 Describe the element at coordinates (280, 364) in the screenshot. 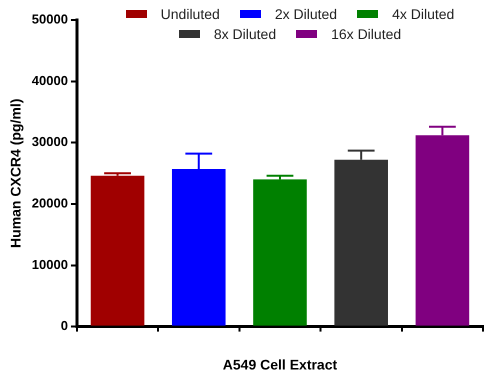

I see `x-axis-title: A549 Cell Extract` at that location.